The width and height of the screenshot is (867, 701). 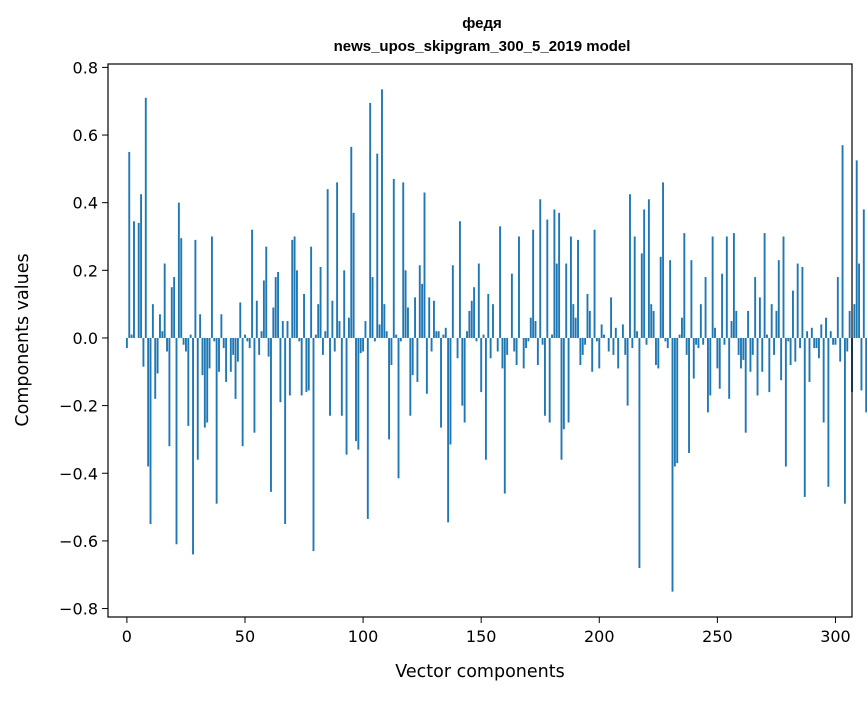 I want to click on y-axis-label: Components values, so click(x=23, y=339).